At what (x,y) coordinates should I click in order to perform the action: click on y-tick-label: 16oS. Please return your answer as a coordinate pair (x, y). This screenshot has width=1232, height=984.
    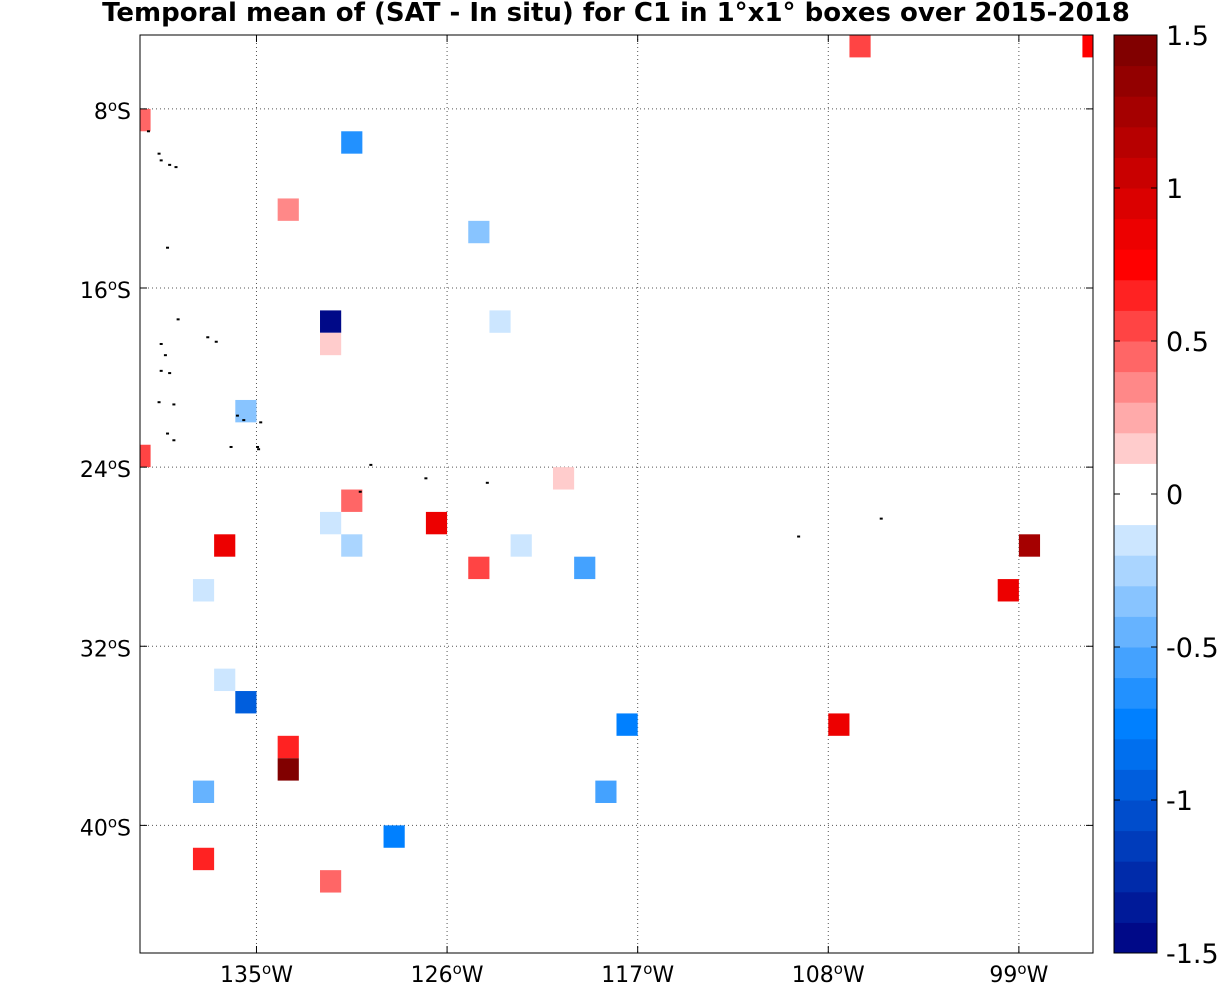
    Looking at the image, I should click on (105, 290).